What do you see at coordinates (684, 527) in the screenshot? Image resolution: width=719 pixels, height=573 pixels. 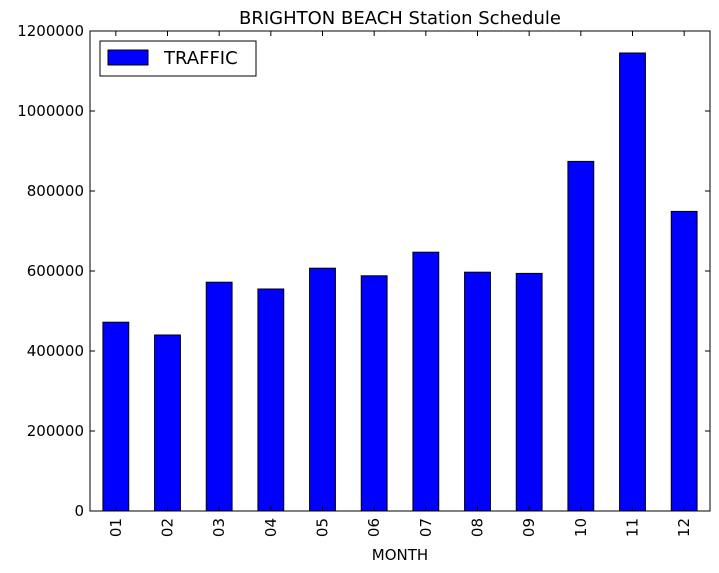 I see `x-tick-label-12: 12` at bounding box center [684, 527].